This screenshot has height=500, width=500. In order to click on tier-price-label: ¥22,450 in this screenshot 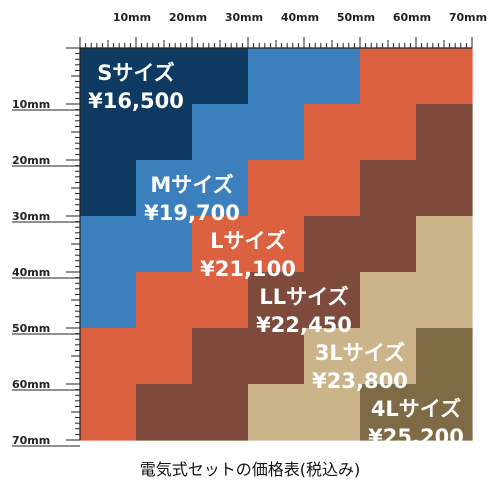, I will do `click(304, 325)`.